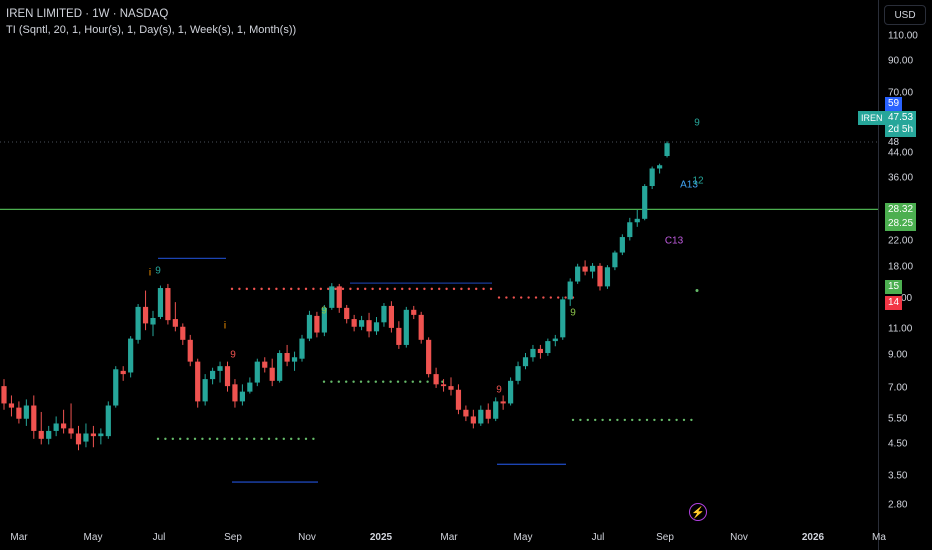 The width and height of the screenshot is (932, 550). I want to click on td-countdown-label: A13, so click(689, 185).